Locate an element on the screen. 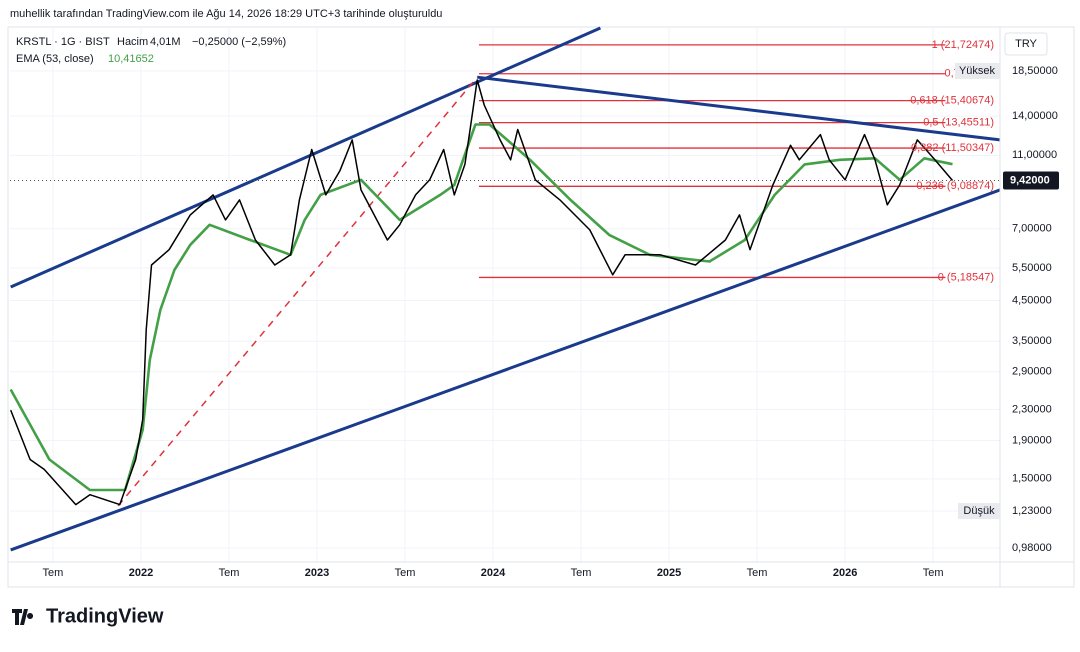  x-tick-label: 2022 is located at coordinates (141, 573).